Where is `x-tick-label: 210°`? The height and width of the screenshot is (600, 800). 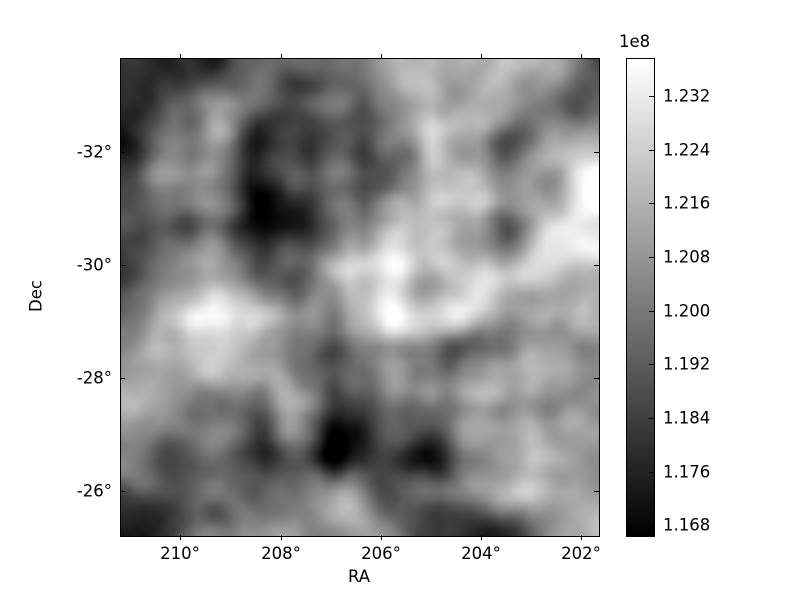
x-tick-label: 210° is located at coordinates (180, 553).